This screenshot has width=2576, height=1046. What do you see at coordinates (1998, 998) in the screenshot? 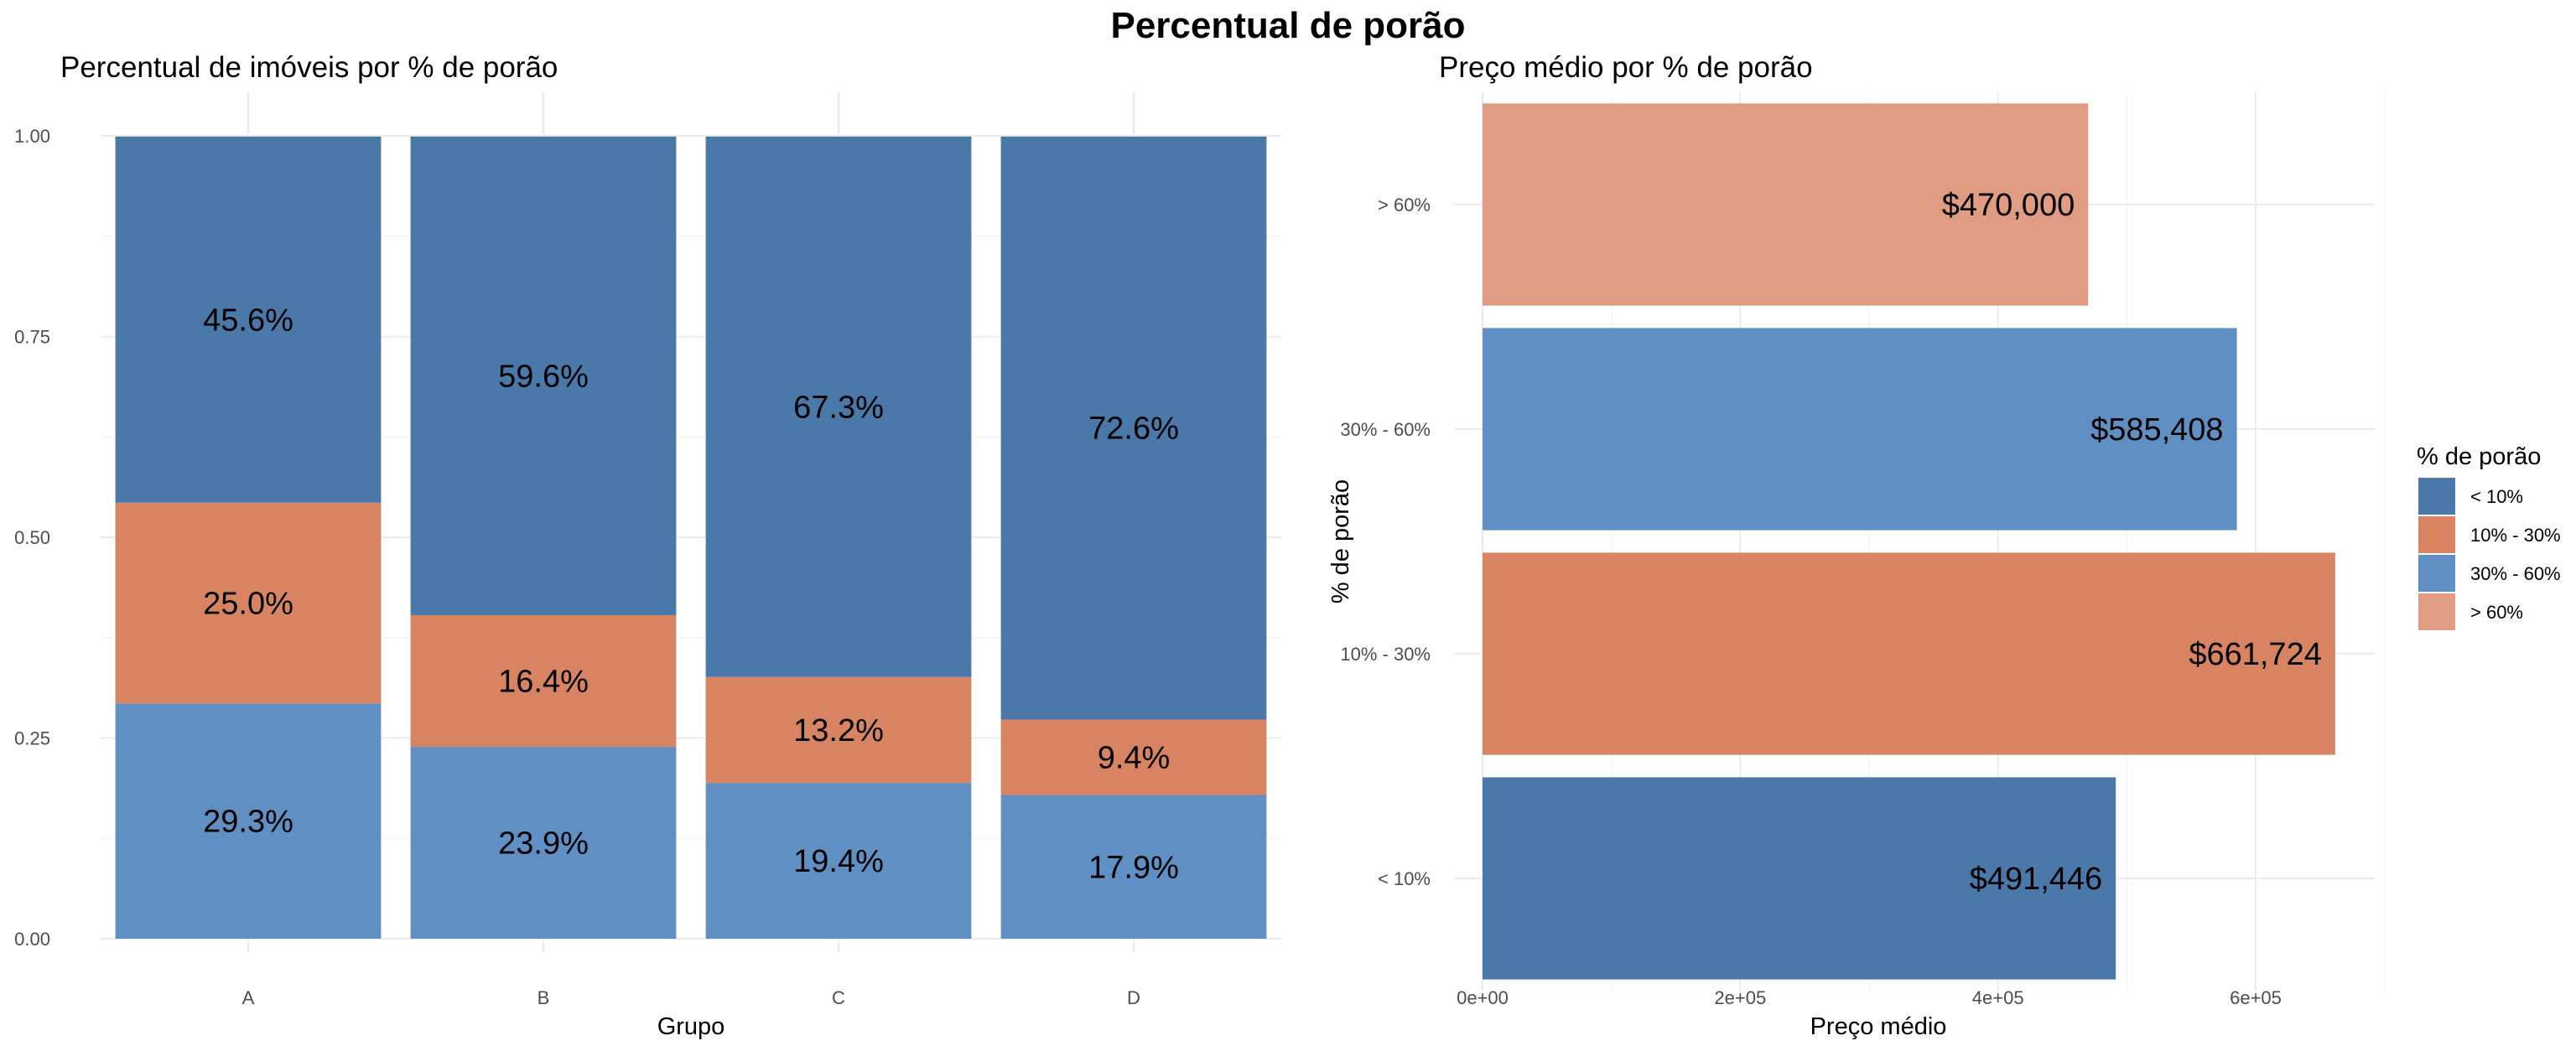
I see `x-tick-label: 4e+05` at bounding box center [1998, 998].